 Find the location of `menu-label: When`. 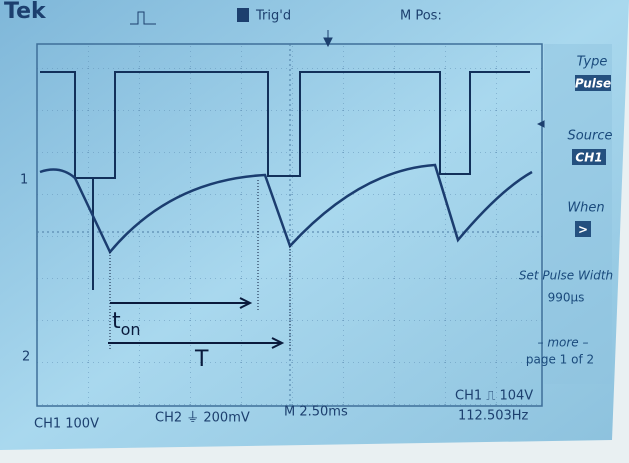

menu-label: When is located at coordinates (585, 208).